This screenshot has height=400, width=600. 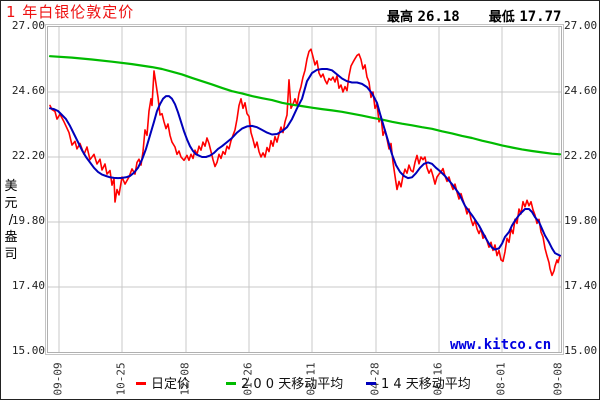 What do you see at coordinates (292, 384) in the screenshot?
I see `legend-label: 2 0 0 天移动平均` at bounding box center [292, 384].